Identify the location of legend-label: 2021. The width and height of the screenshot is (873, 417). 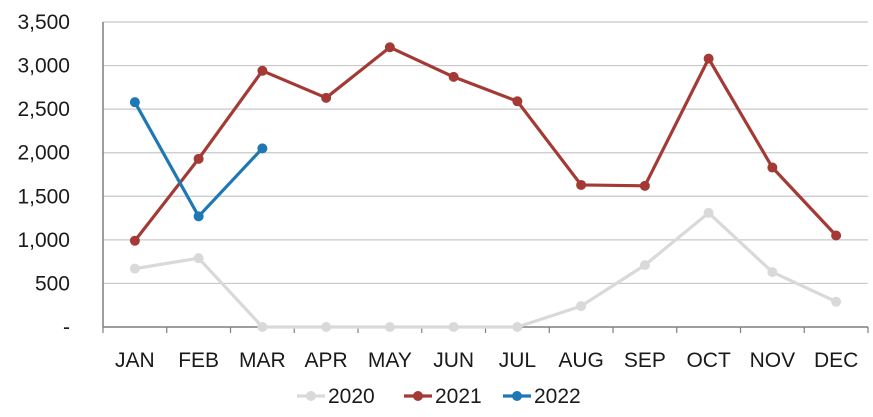
(458, 396).